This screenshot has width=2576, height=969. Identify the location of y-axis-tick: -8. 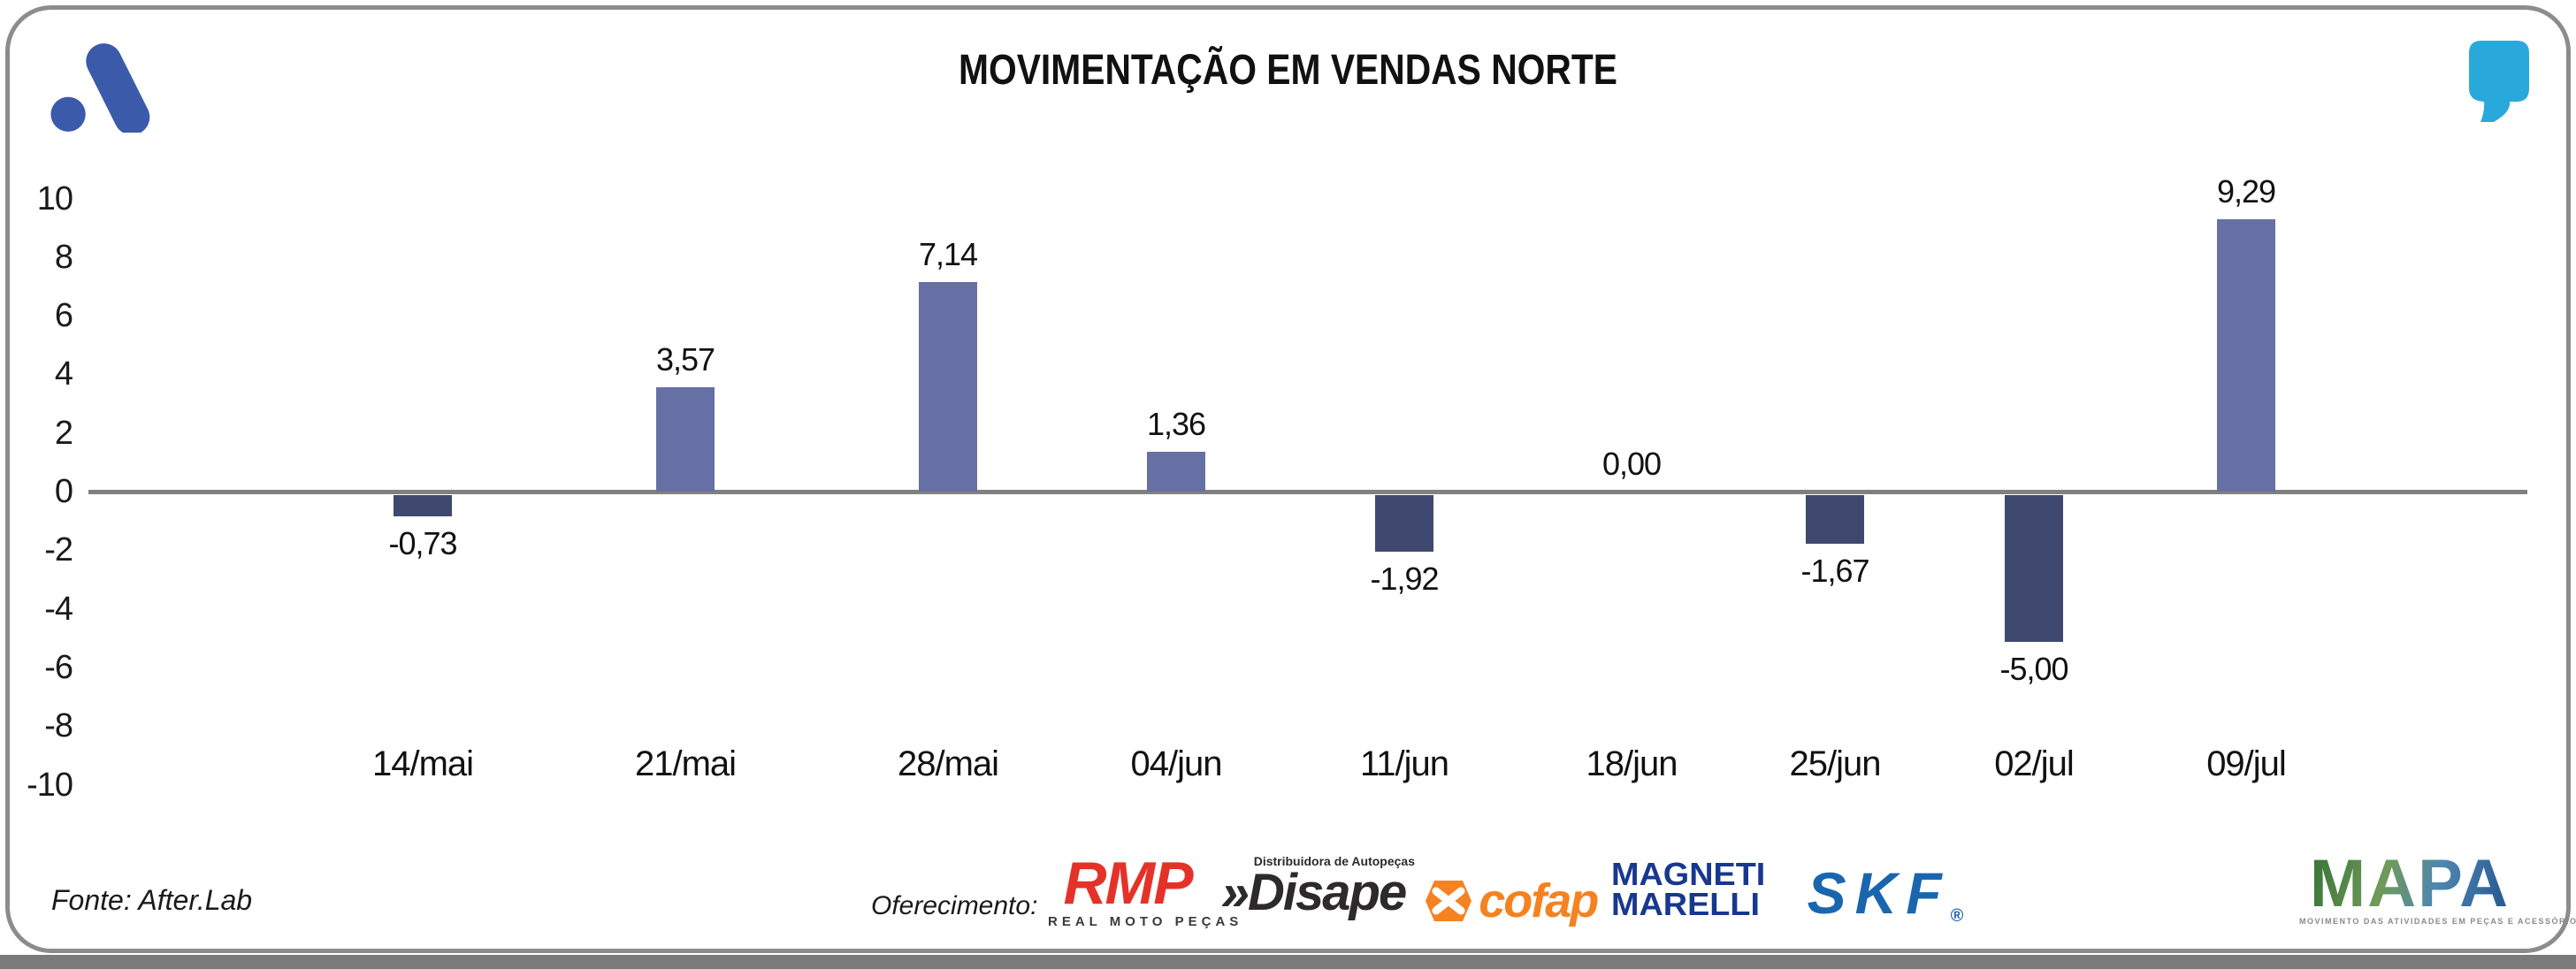
(59, 726).